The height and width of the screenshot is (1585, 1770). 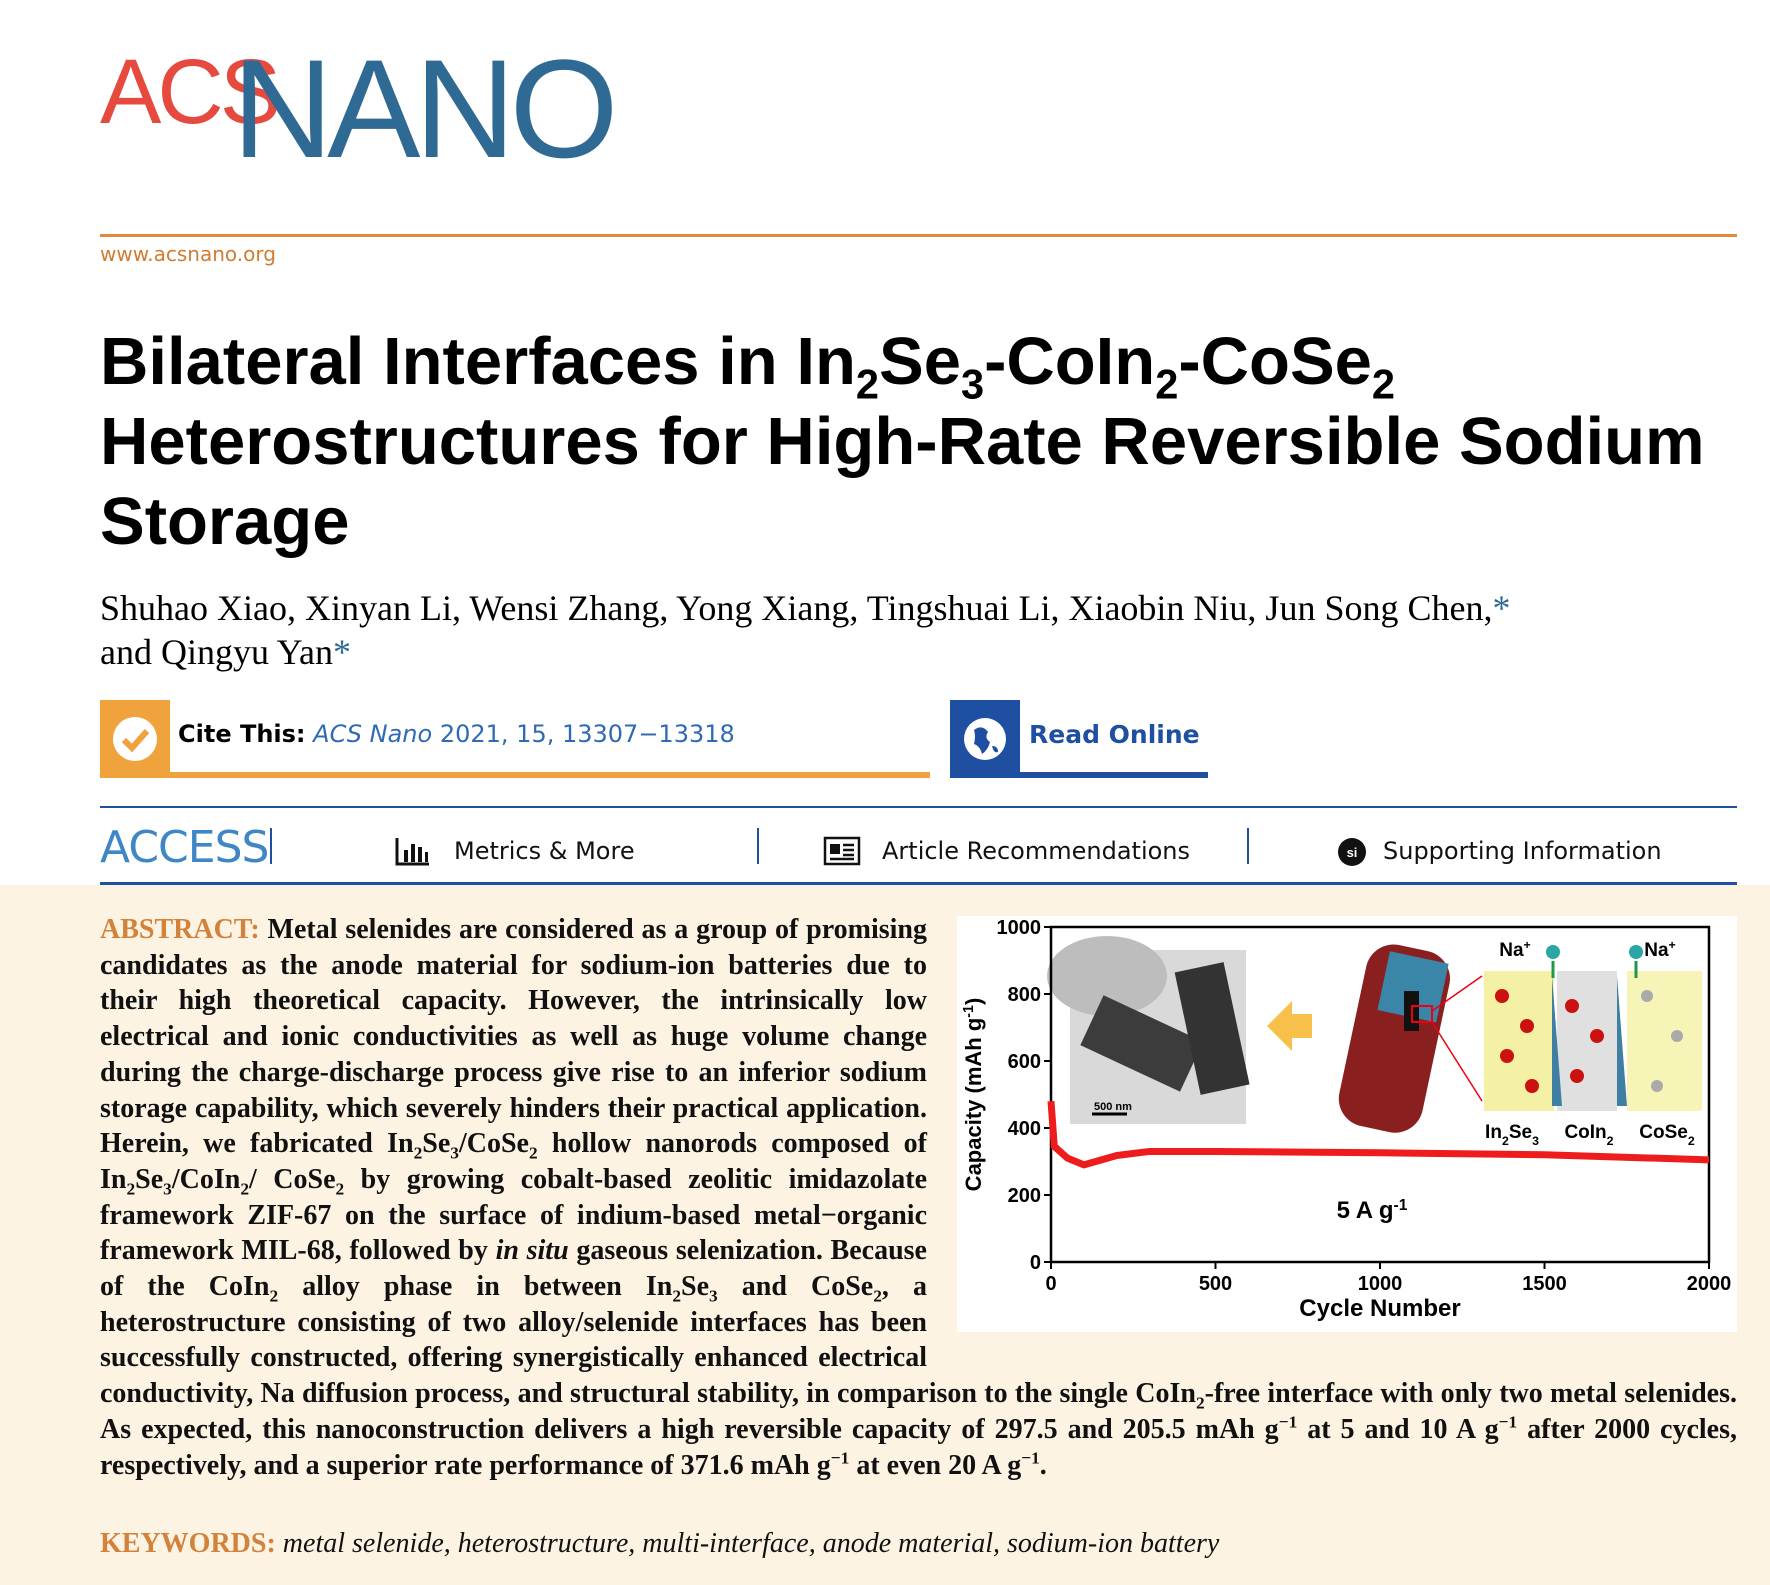 What do you see at coordinates (1493, 1132) in the screenshot?
I see `text-run: In` at bounding box center [1493, 1132].